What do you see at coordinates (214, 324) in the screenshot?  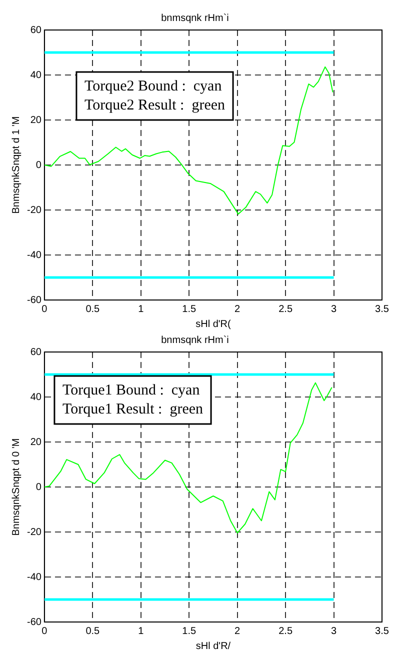 I see `x-axis-title: sHl d'R(` at bounding box center [214, 324].